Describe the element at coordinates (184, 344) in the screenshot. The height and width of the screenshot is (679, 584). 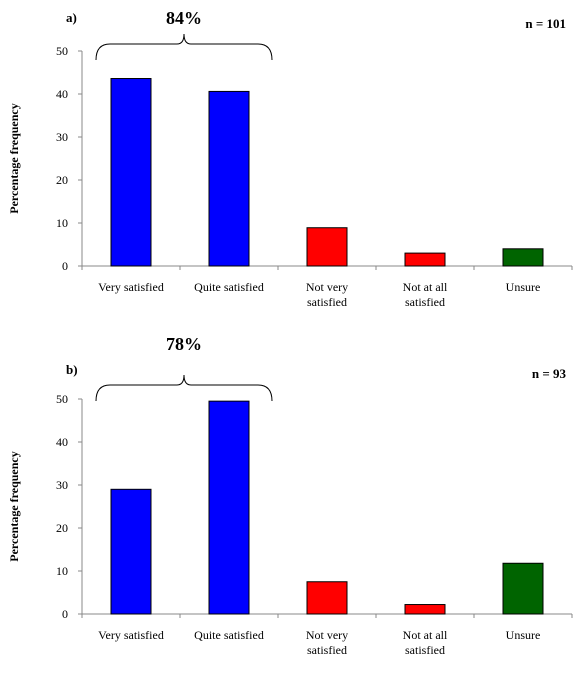
I see `bracket-label: 78%` at that location.